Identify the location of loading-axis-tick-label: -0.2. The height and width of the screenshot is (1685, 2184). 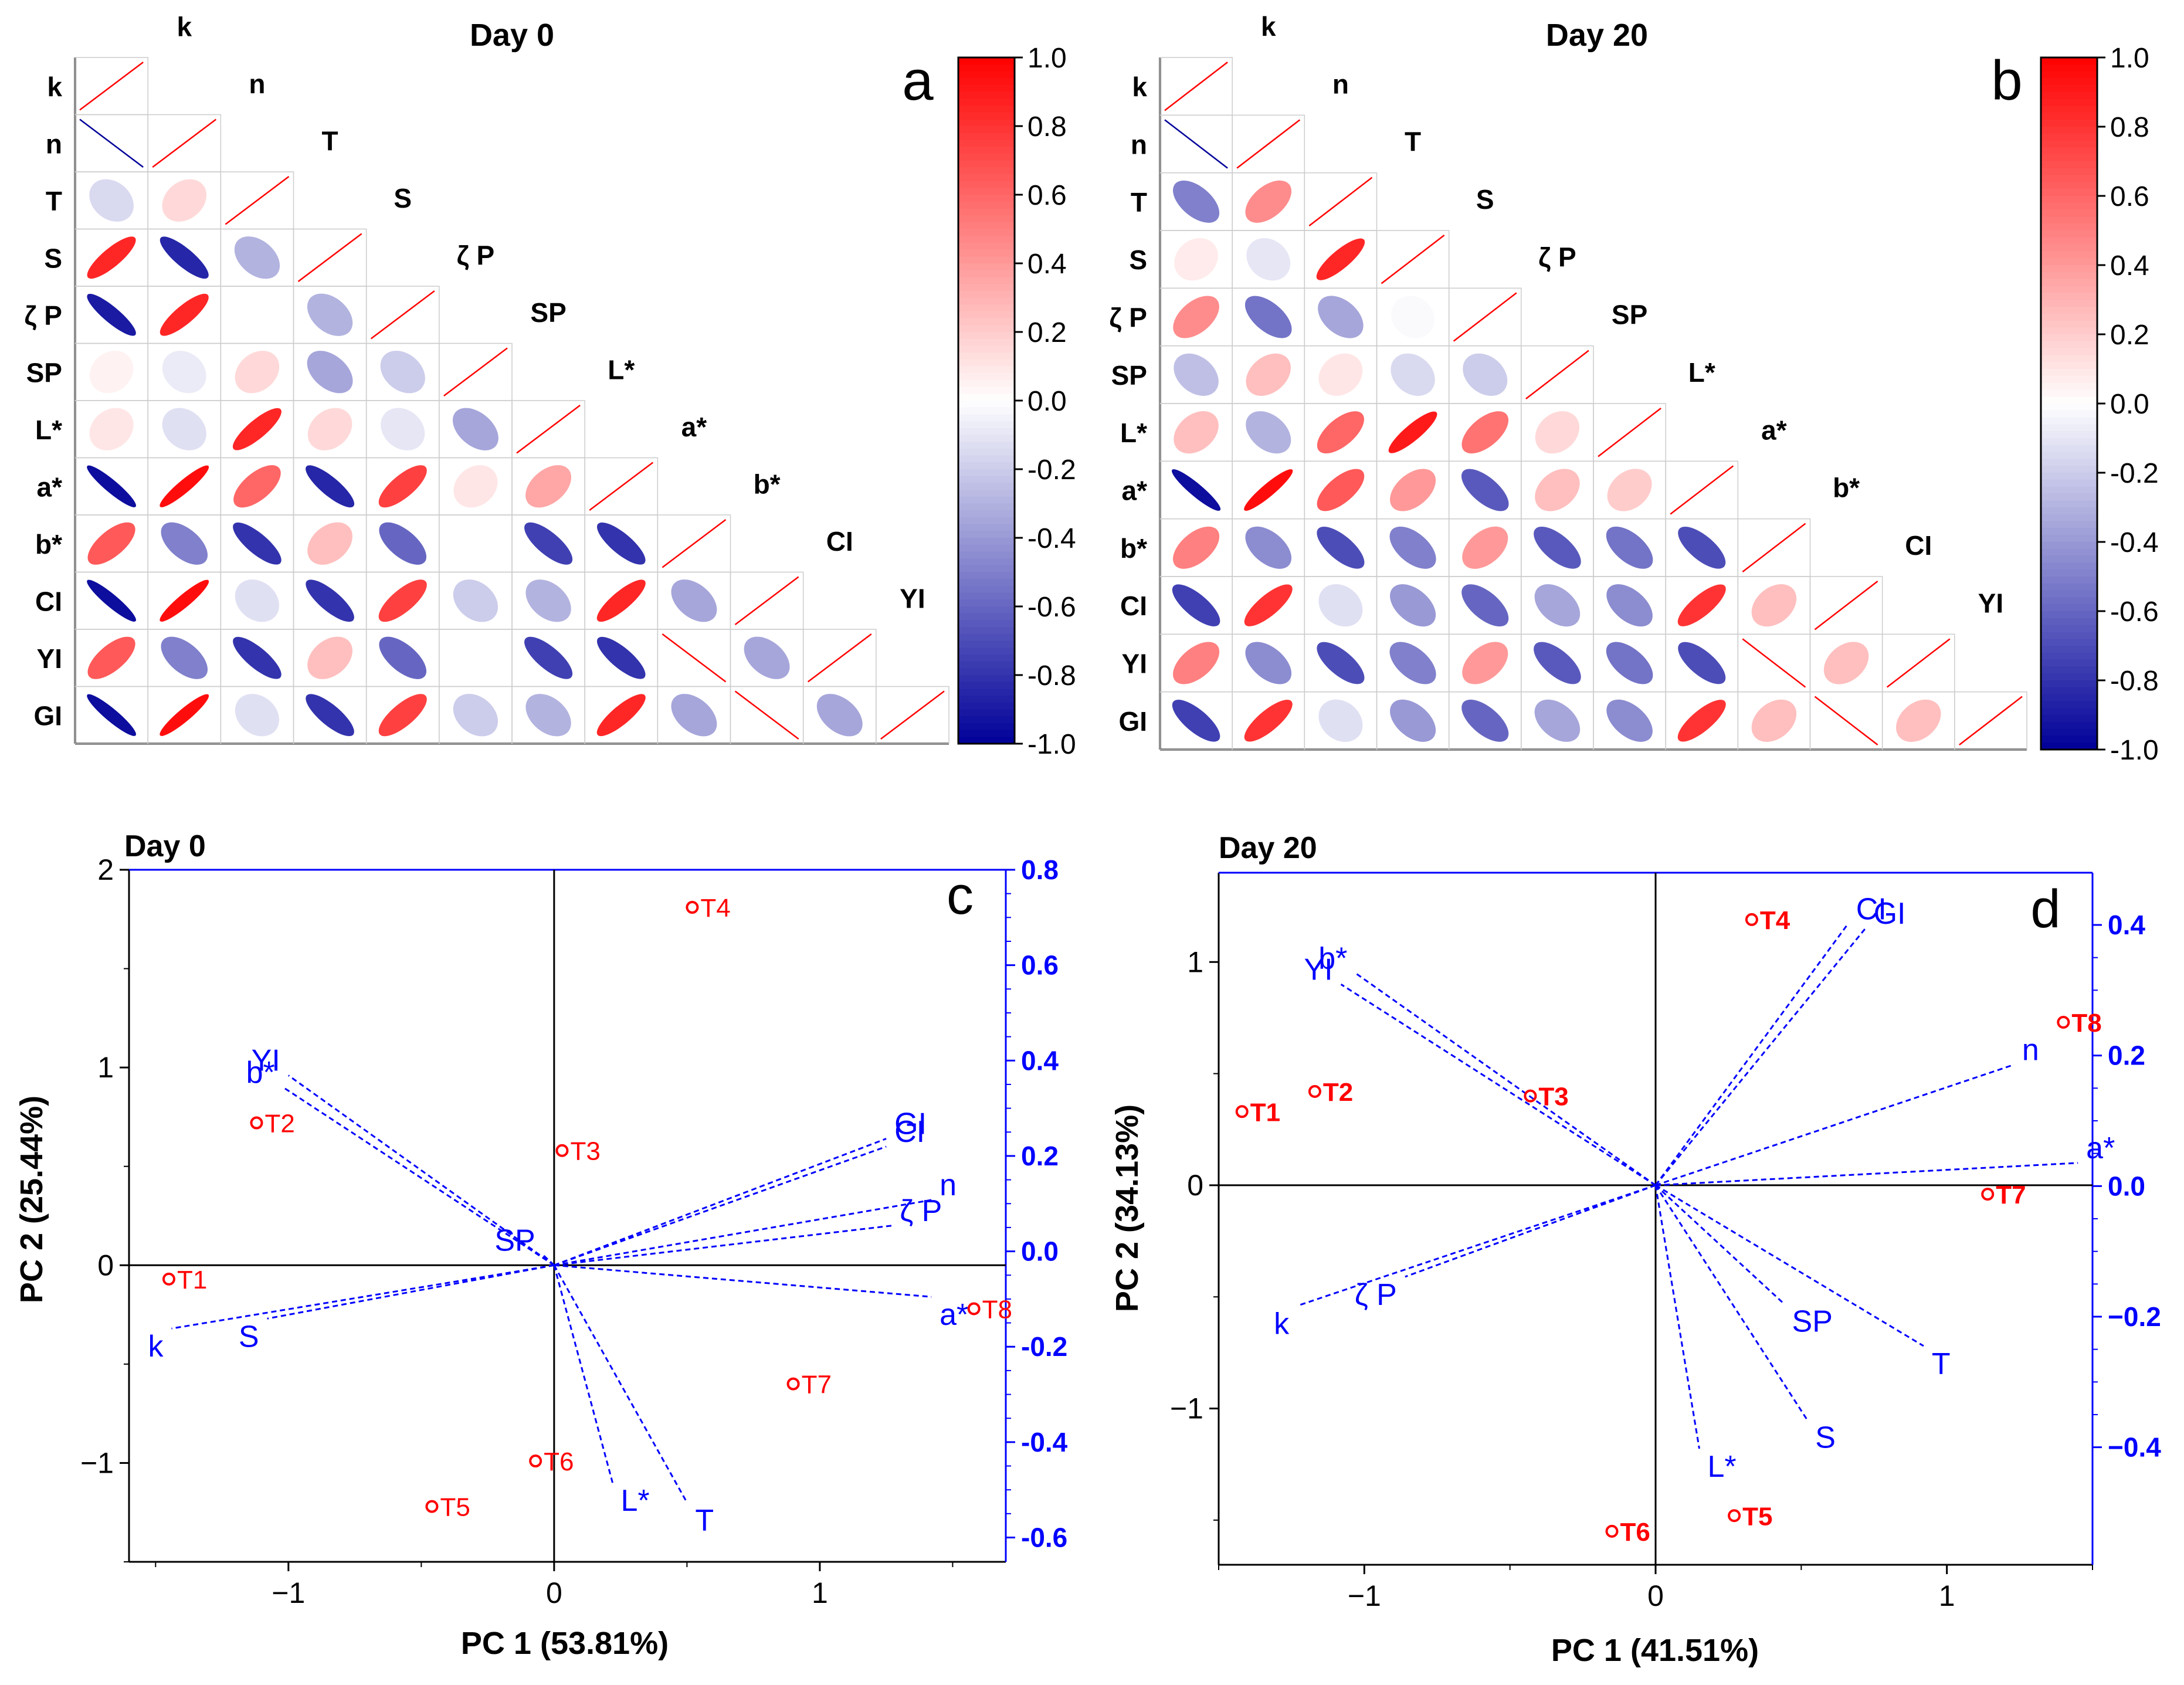
(1044, 1347).